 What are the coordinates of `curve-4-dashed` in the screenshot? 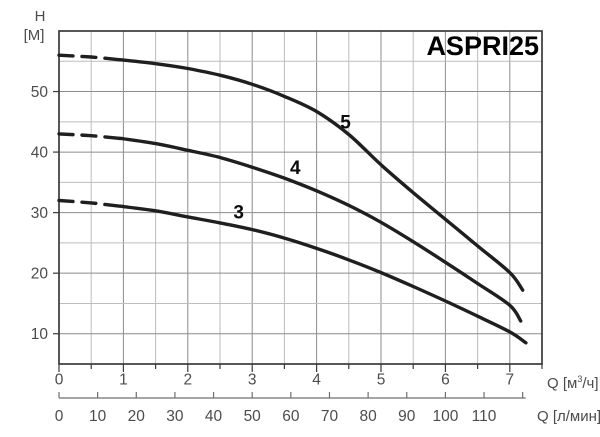 It's located at (89, 136).